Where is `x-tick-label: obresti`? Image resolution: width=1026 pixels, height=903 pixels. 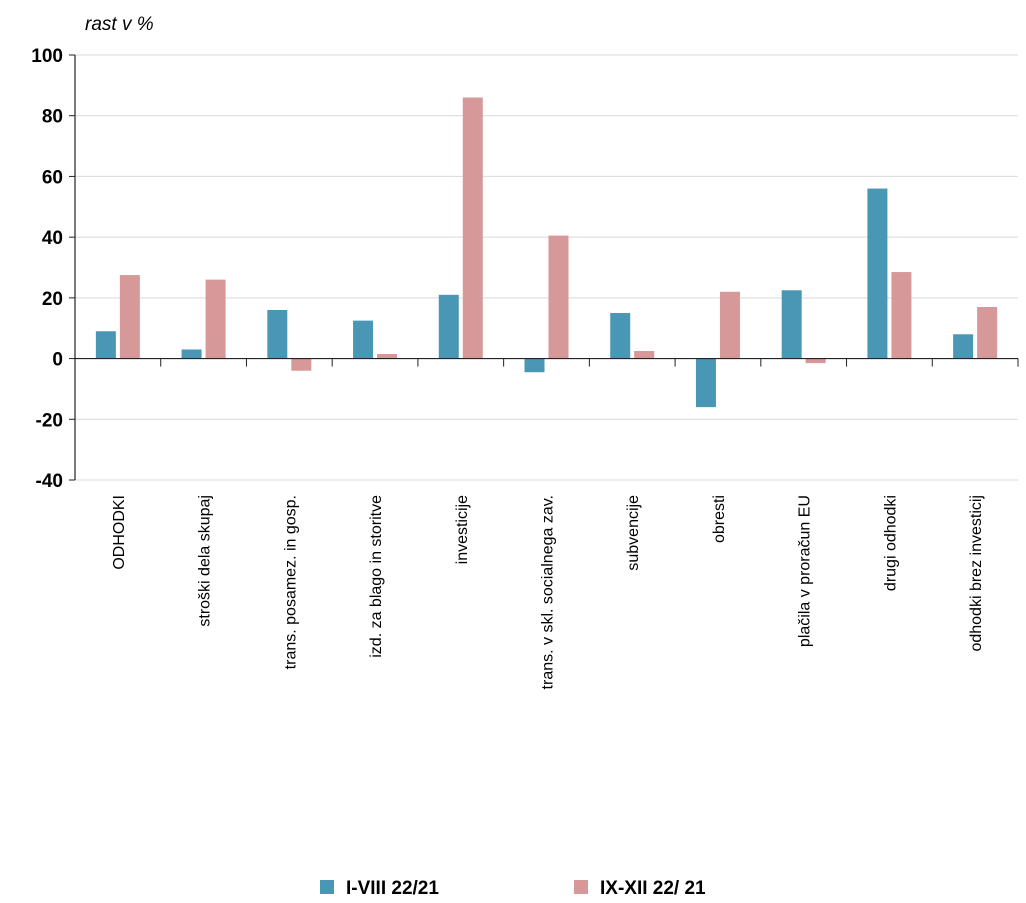 x-tick-label: obresti is located at coordinates (719, 519).